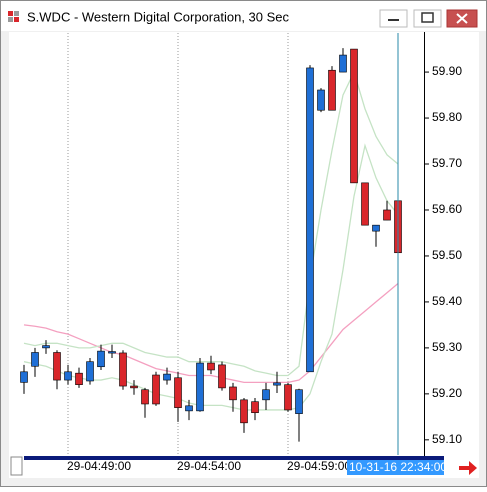 The height and width of the screenshot is (492, 487). I want to click on y-tick-label: 59.70, so click(447, 163).